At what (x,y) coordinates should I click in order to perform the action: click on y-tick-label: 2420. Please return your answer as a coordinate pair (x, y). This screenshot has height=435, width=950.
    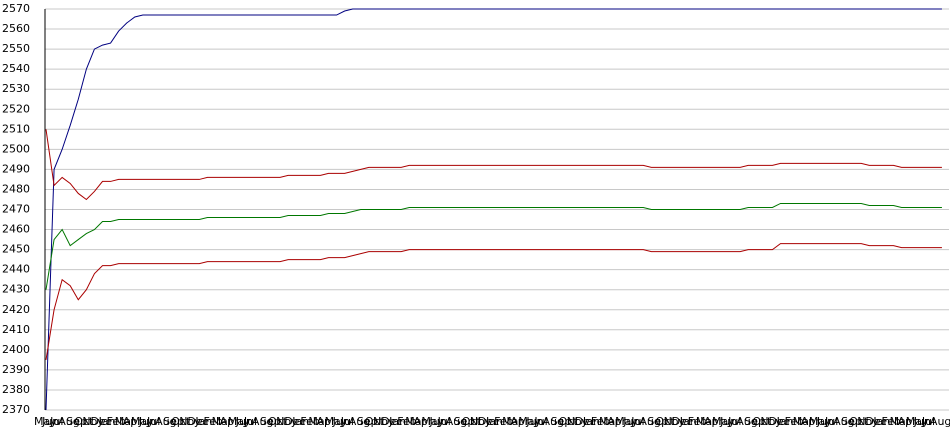
    Looking at the image, I should click on (16, 309).